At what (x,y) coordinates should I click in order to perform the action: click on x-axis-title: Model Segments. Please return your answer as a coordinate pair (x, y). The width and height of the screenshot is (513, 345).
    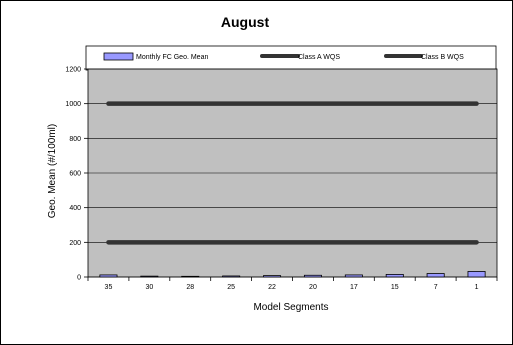
    Looking at the image, I should click on (290, 307).